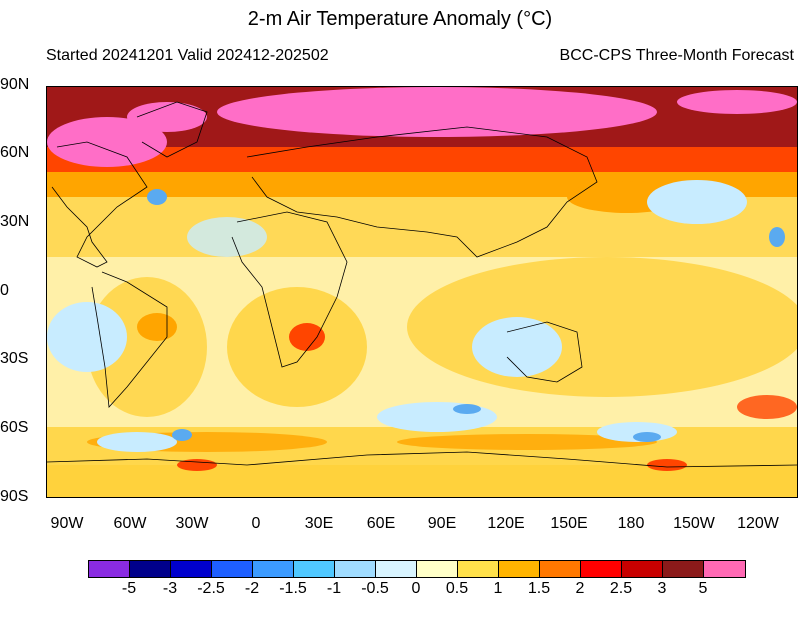 The height and width of the screenshot is (617, 800). I want to click on colorbar, so click(417, 569).